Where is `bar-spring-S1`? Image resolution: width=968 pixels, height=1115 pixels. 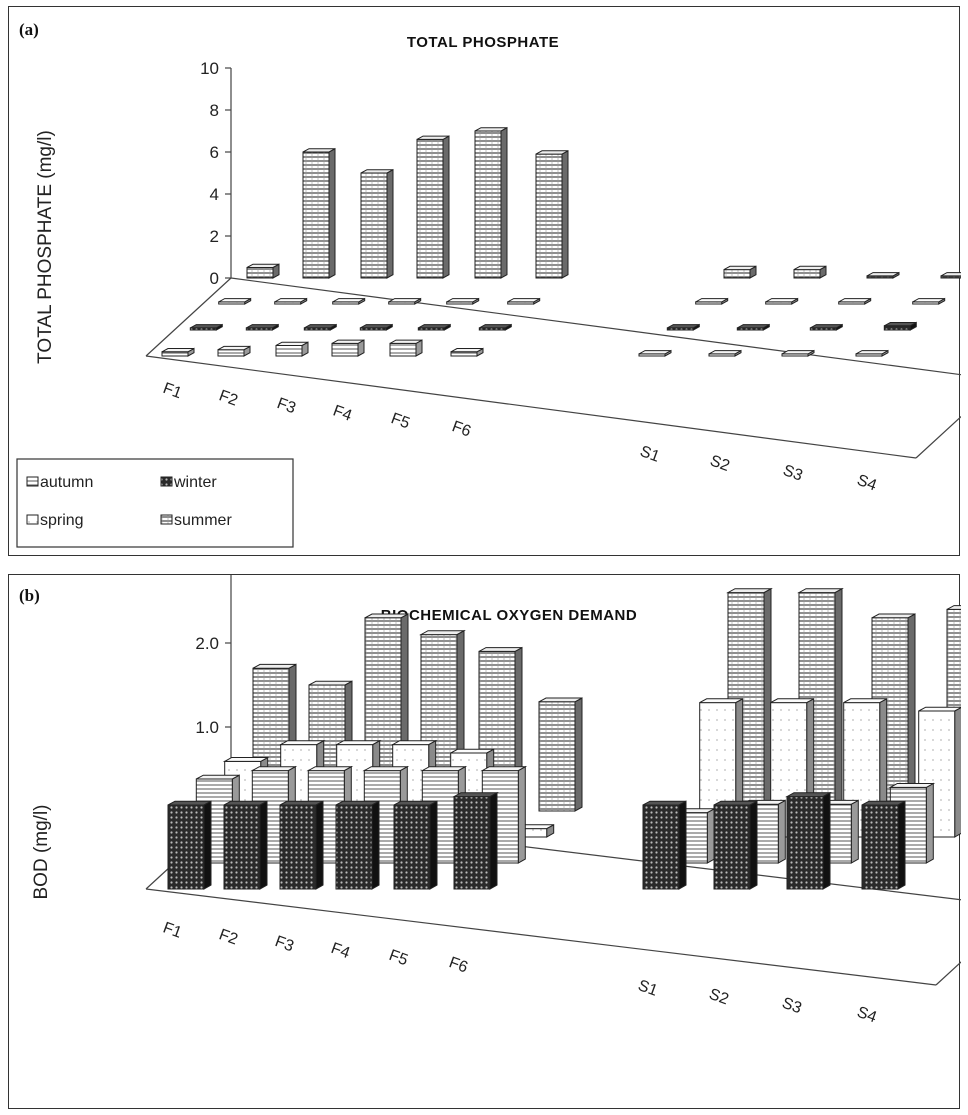
bar-spring-S1 is located at coordinates (712, 301).